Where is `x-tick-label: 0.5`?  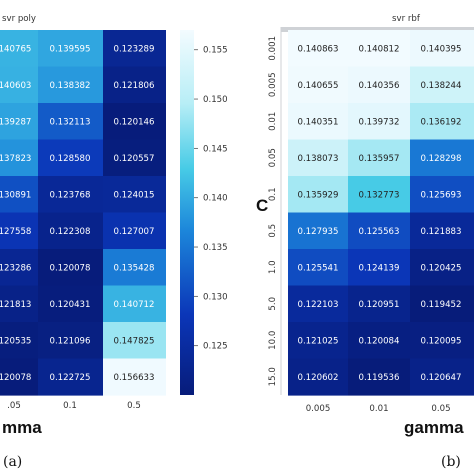
x-tick-label: 0.5 is located at coordinates (134, 406).